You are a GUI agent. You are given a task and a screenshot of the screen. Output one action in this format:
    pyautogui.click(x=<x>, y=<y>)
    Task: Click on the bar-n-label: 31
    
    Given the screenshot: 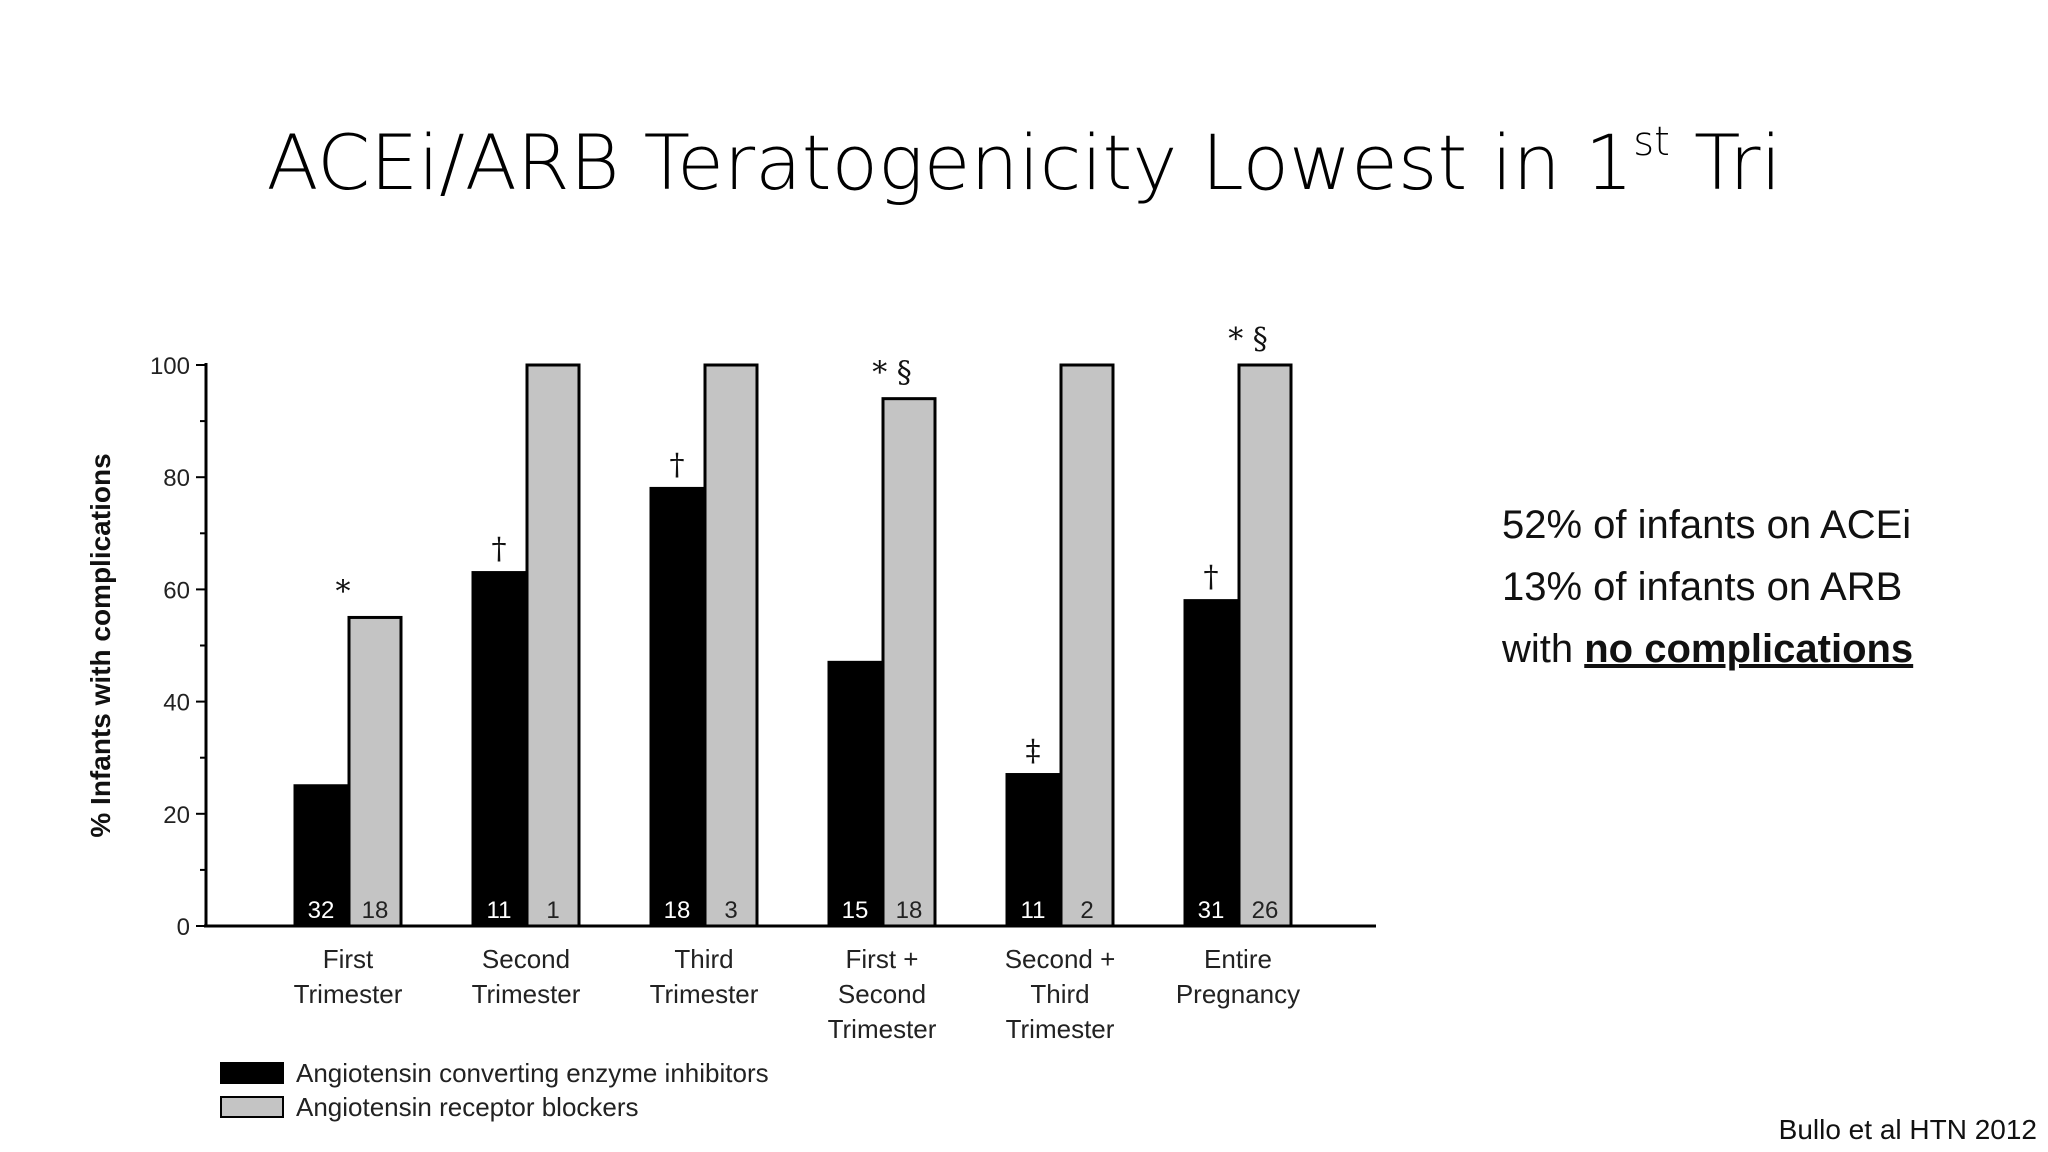 What is the action you would take?
    pyautogui.click(x=1211, y=910)
    